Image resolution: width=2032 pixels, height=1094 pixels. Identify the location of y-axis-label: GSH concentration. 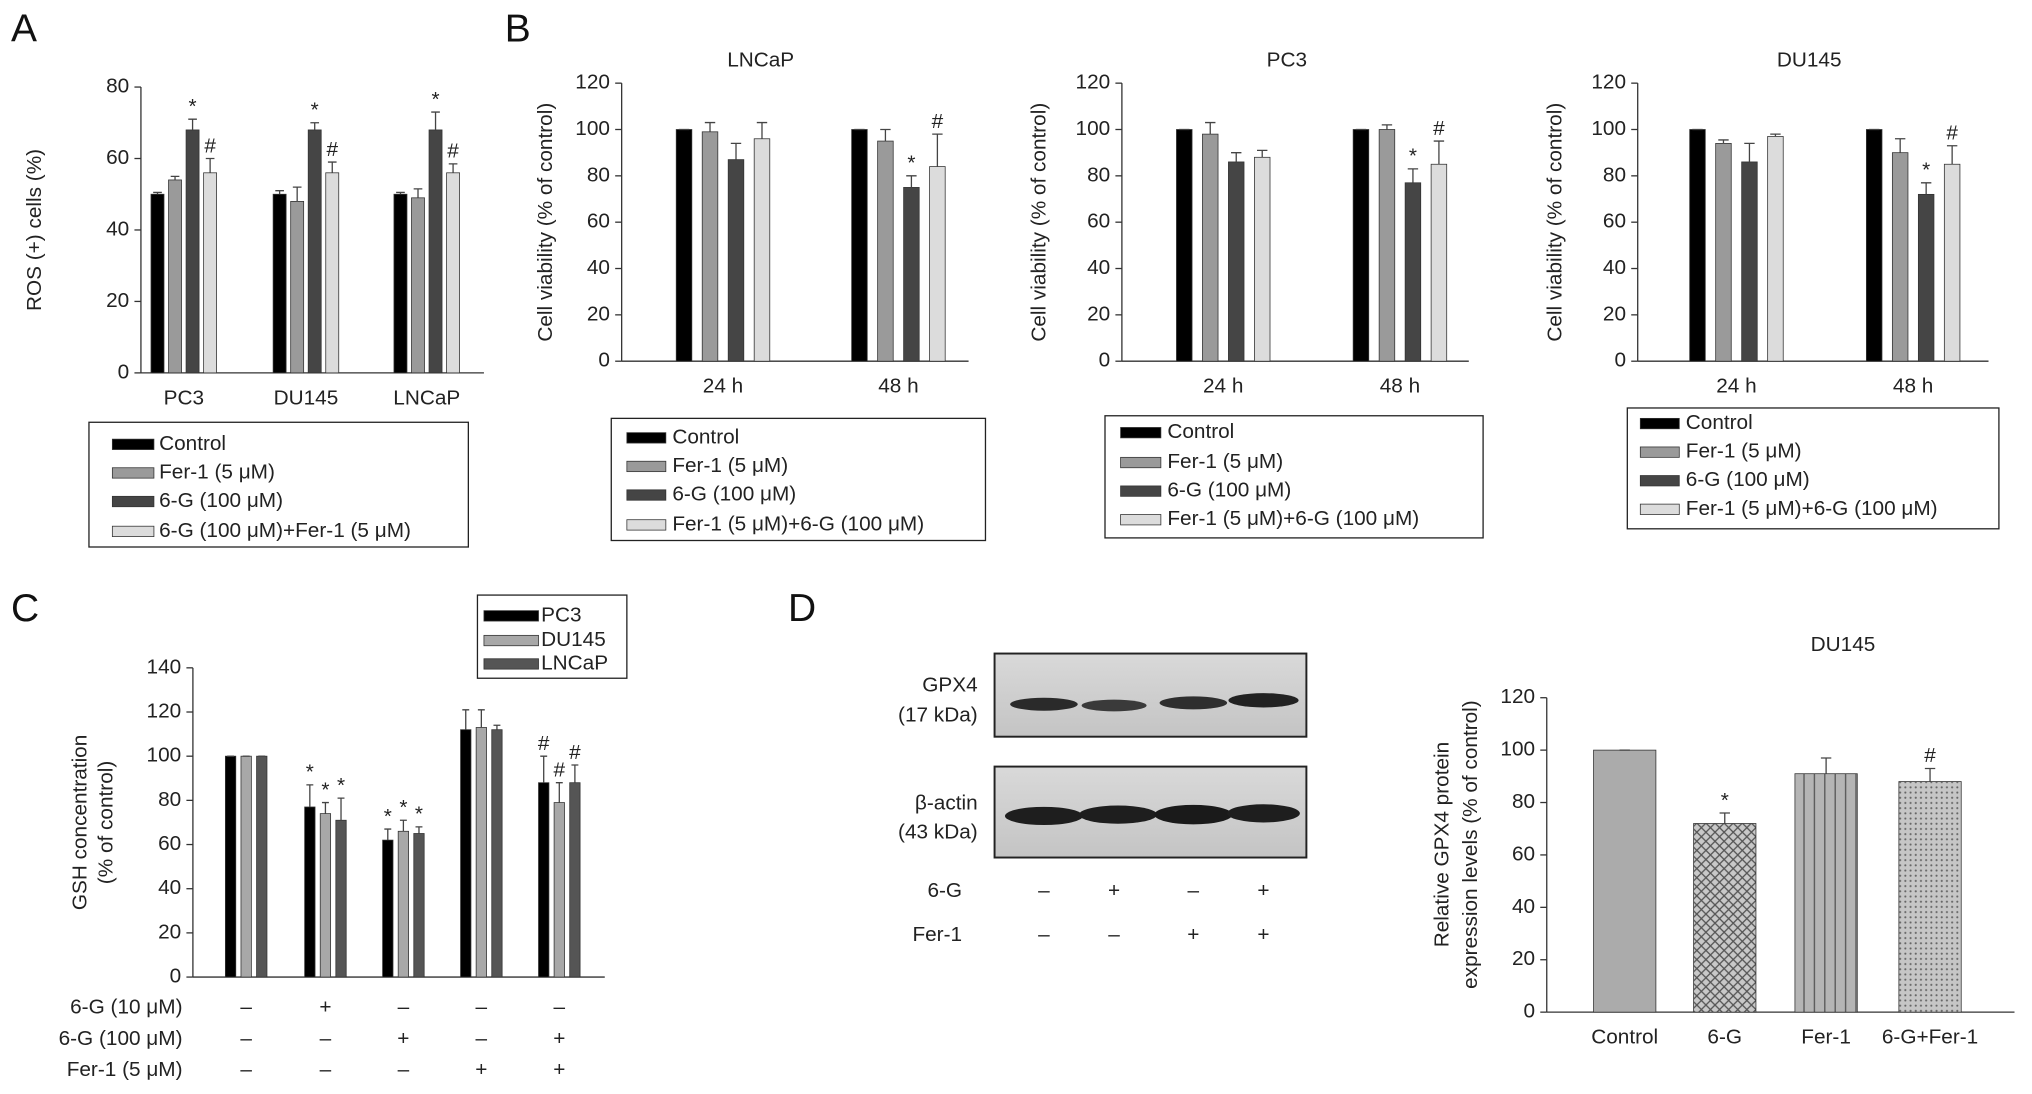
(80, 822).